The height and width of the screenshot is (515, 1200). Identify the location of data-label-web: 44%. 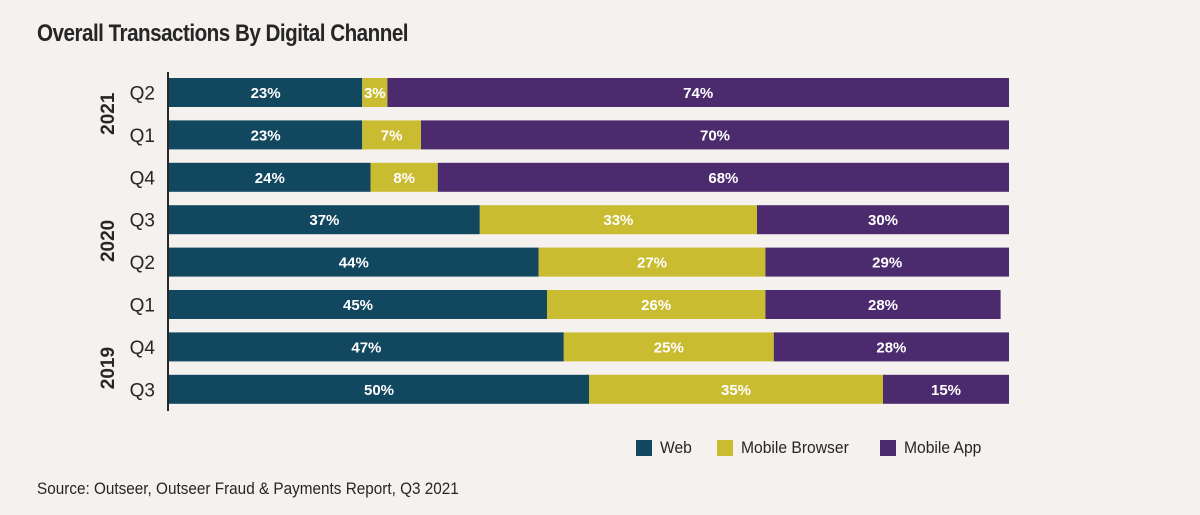
(354, 263).